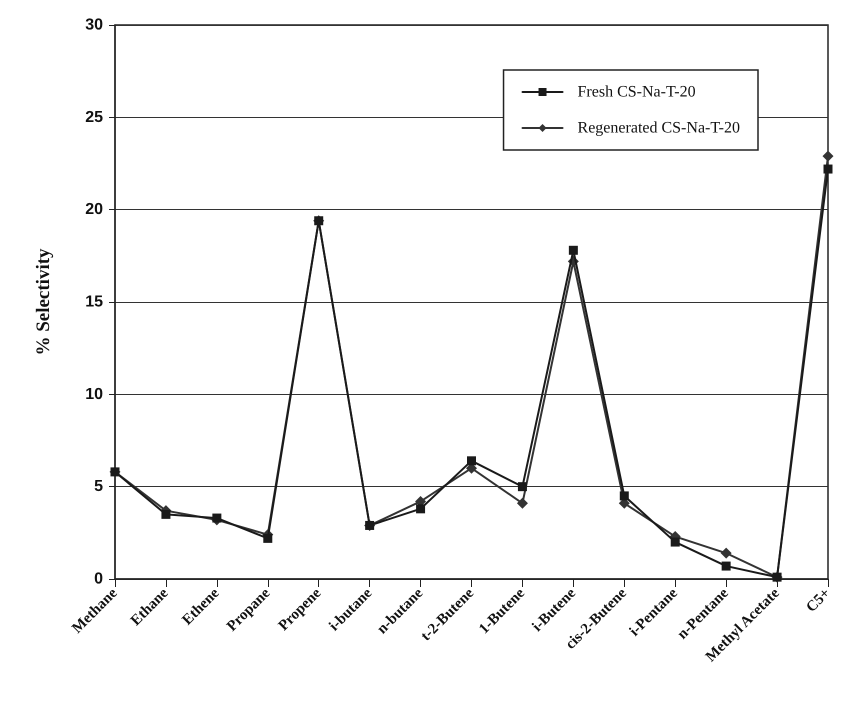  I want to click on legend-label: Fresh CS-Na-T-20, so click(637, 92).